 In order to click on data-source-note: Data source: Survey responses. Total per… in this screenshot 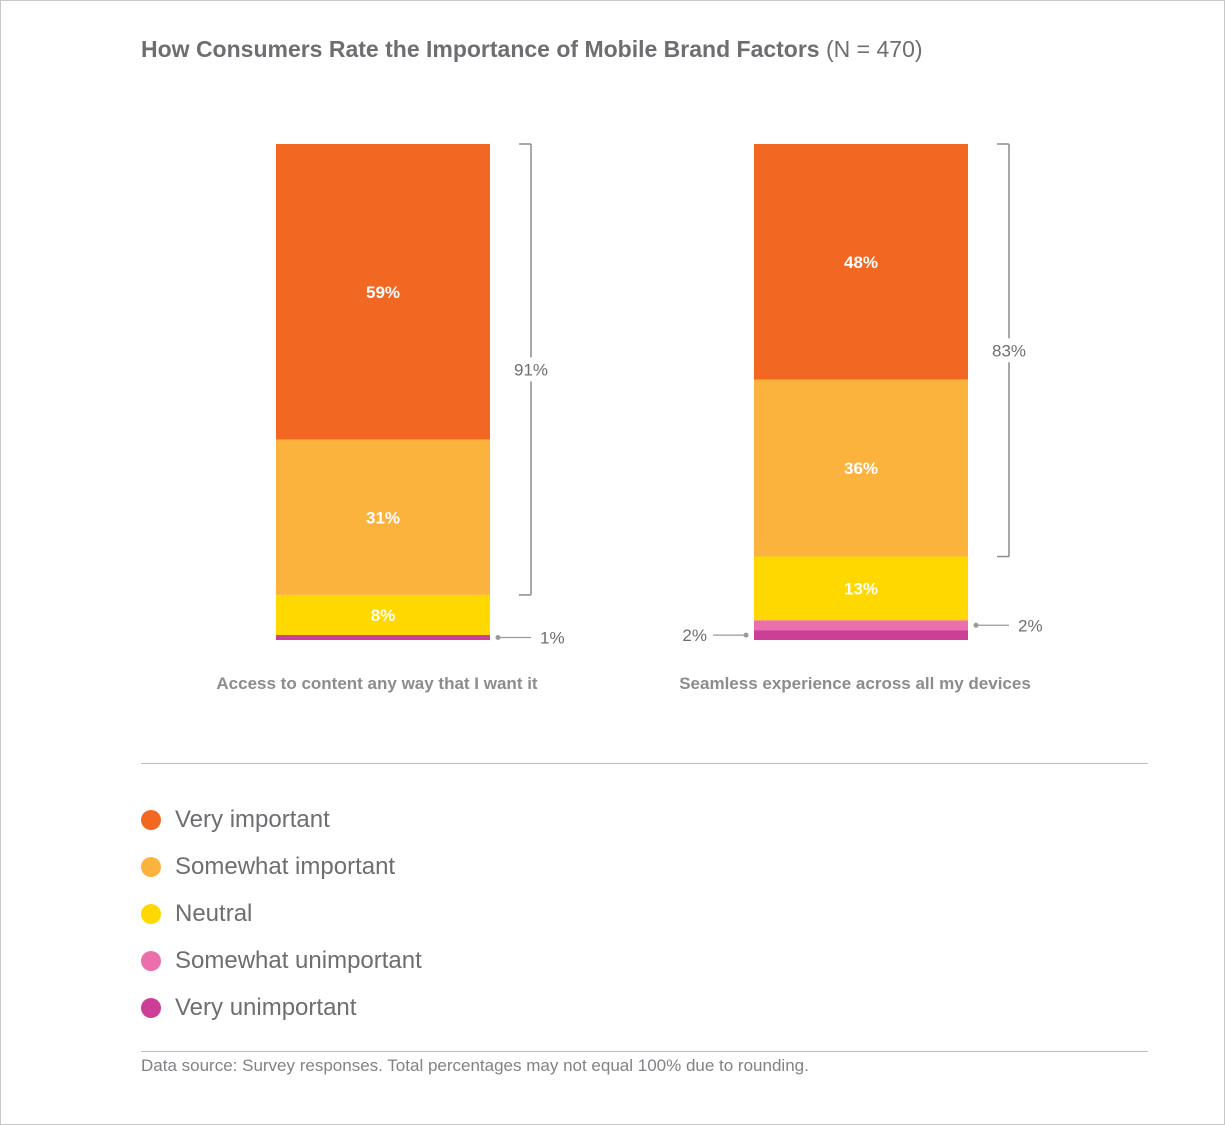, I will do `click(475, 1065)`.